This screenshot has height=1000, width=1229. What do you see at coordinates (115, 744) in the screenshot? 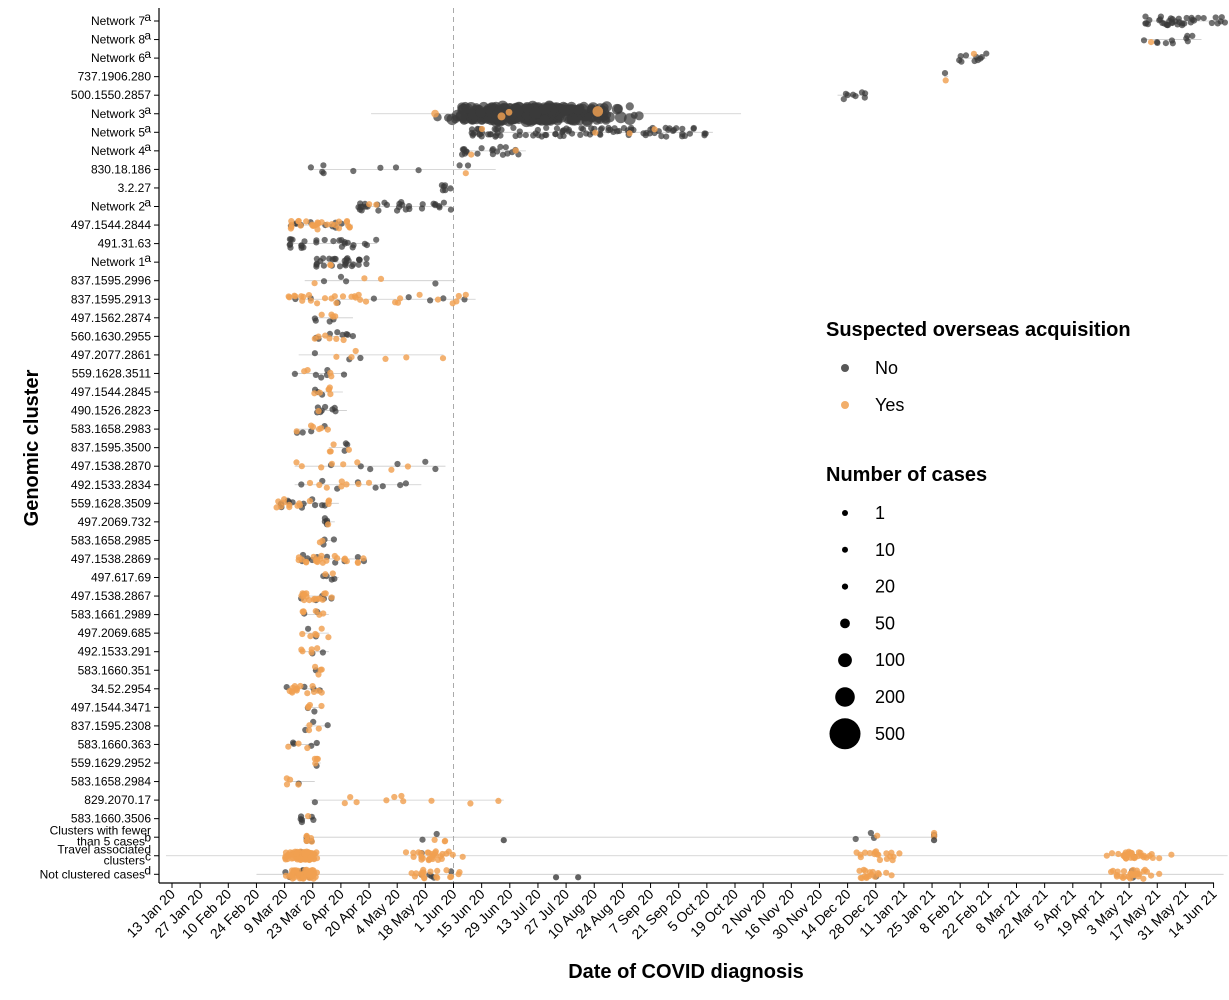
I see `y-tick-label: 583.1660.363` at bounding box center [115, 744].